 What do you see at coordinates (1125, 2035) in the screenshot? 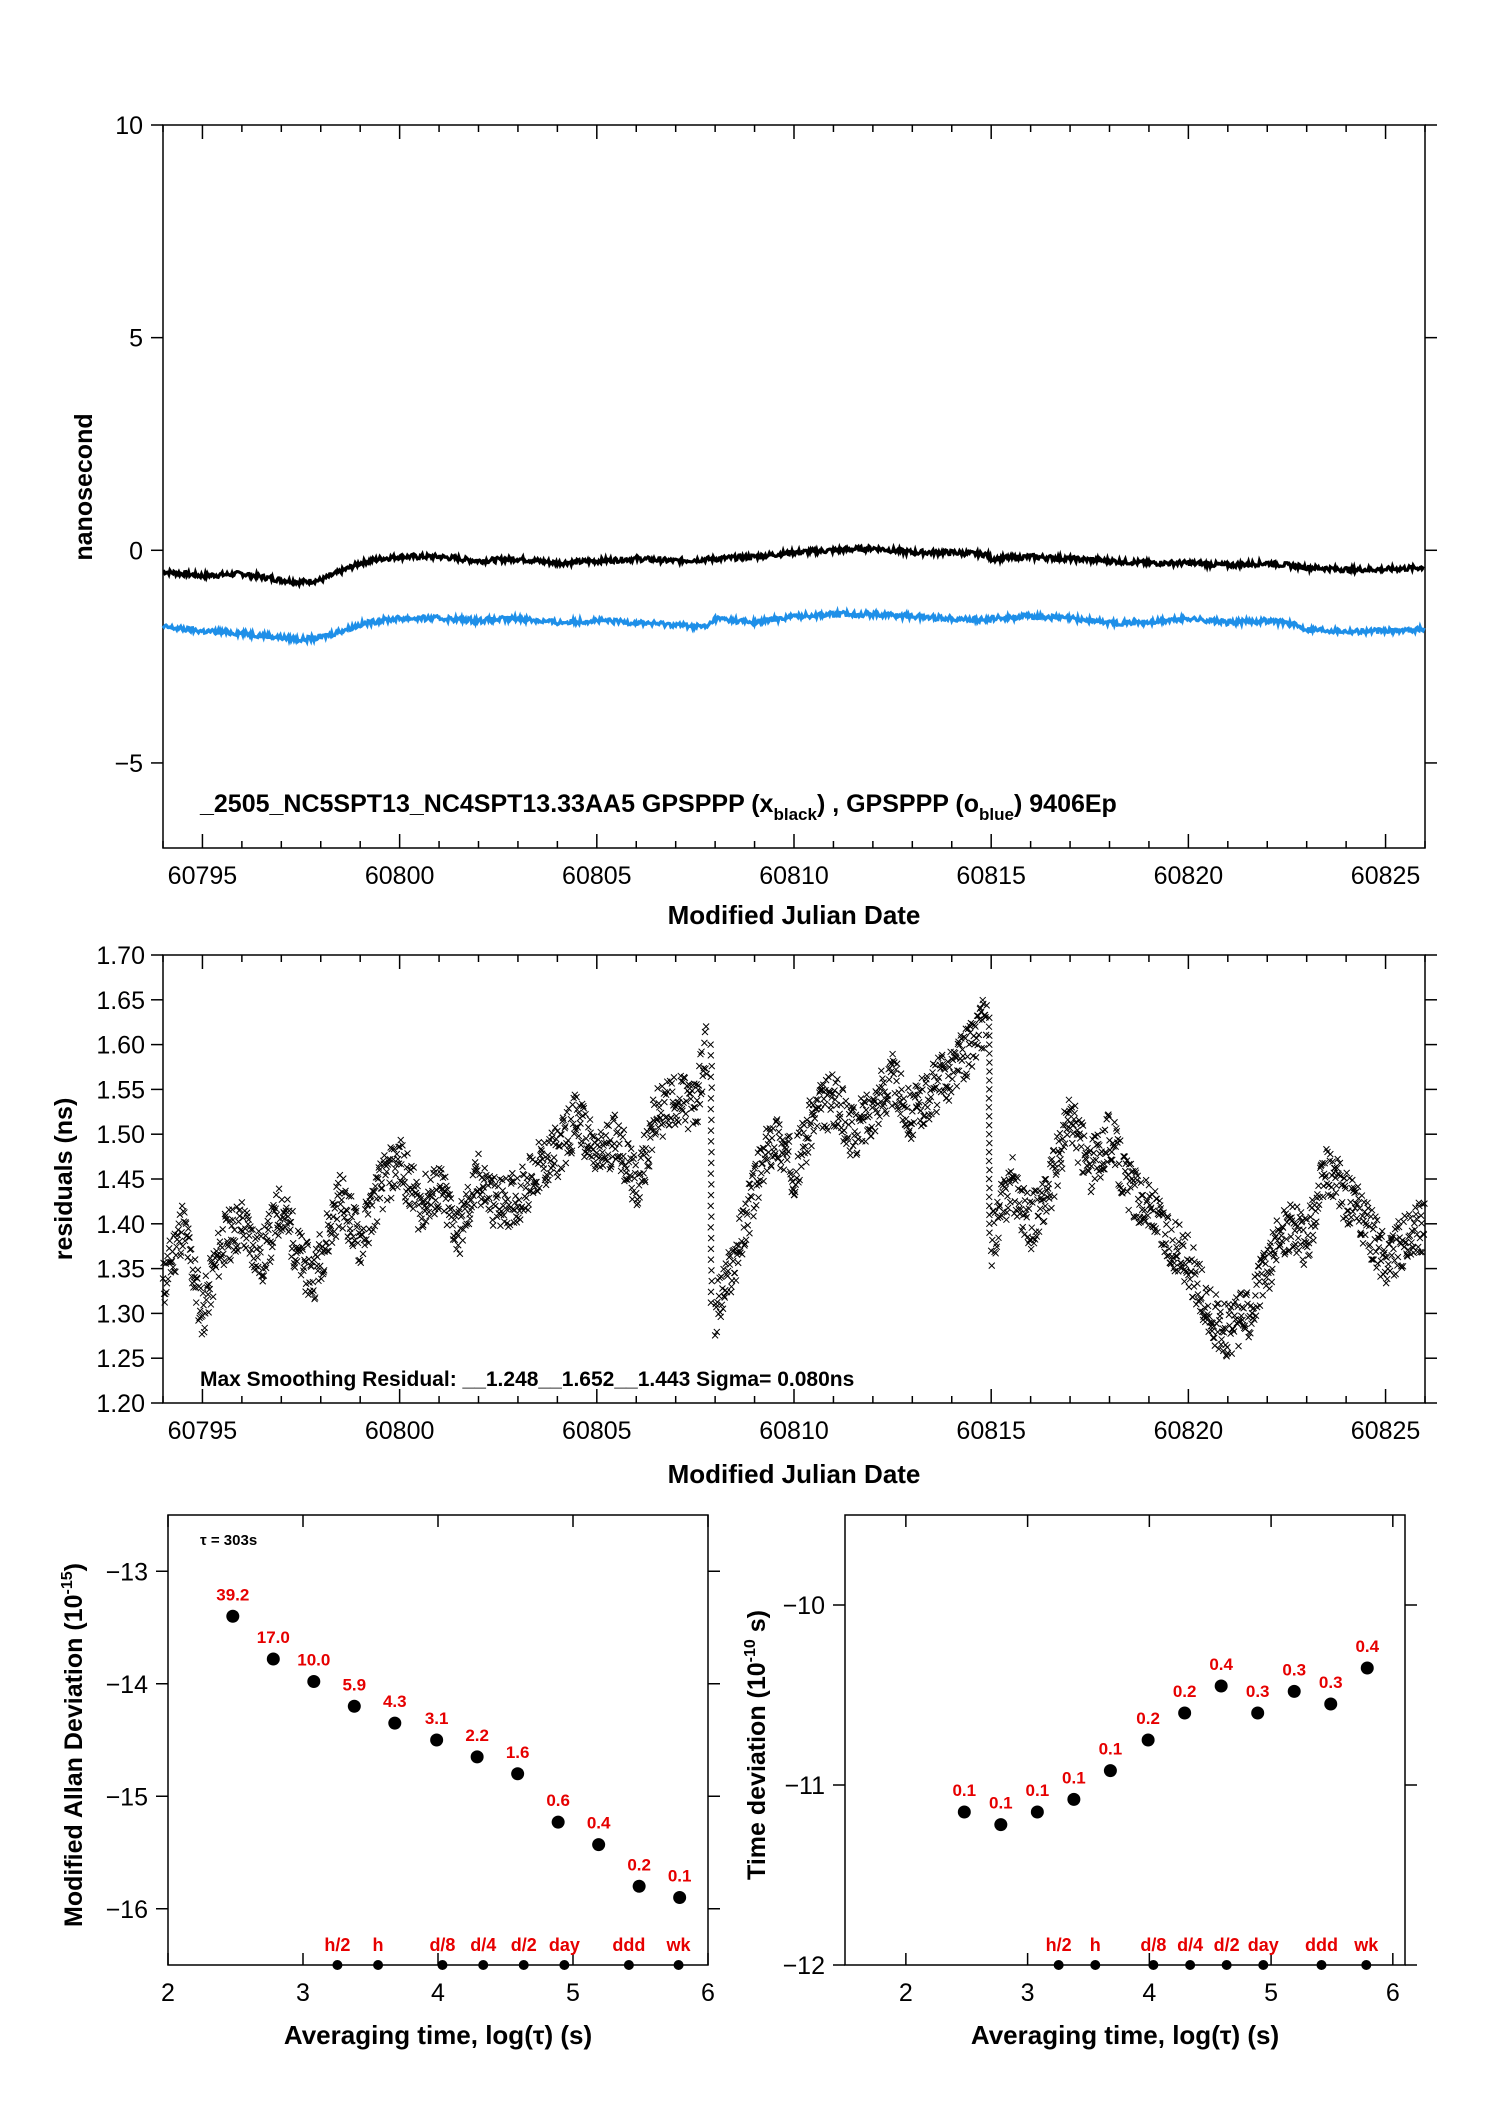
I see `tdev-x-axis-label: Averaging time, log(τ) (s)` at bounding box center [1125, 2035].